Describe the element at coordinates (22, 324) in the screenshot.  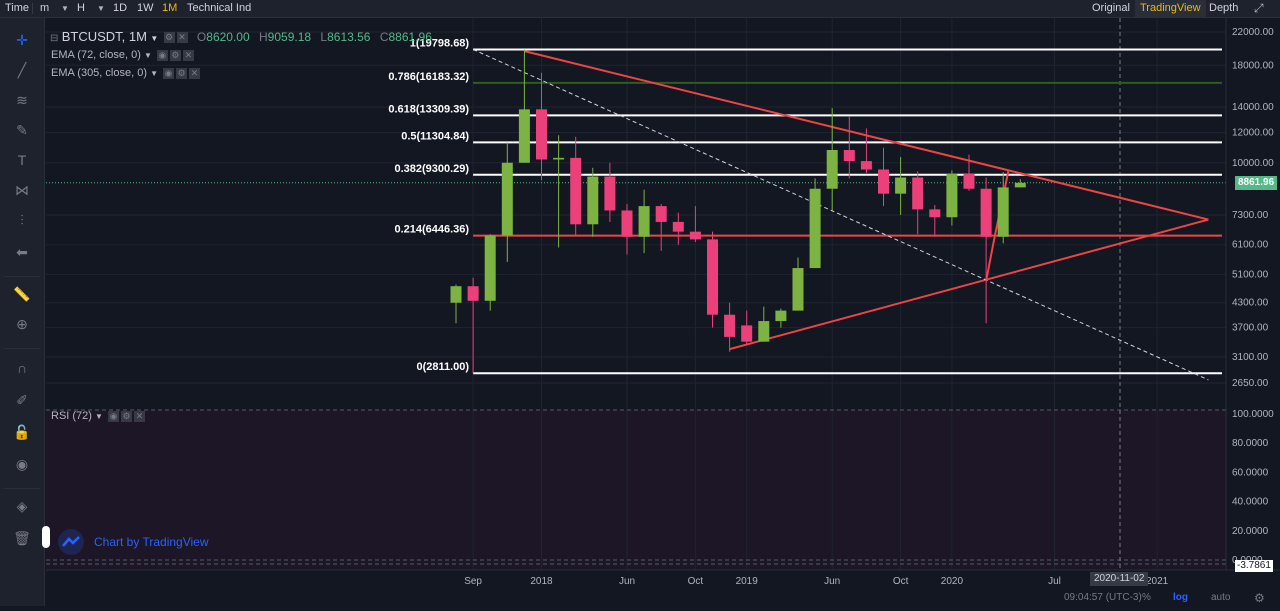
I see `zoom-in-icon: ⊕` at that location.